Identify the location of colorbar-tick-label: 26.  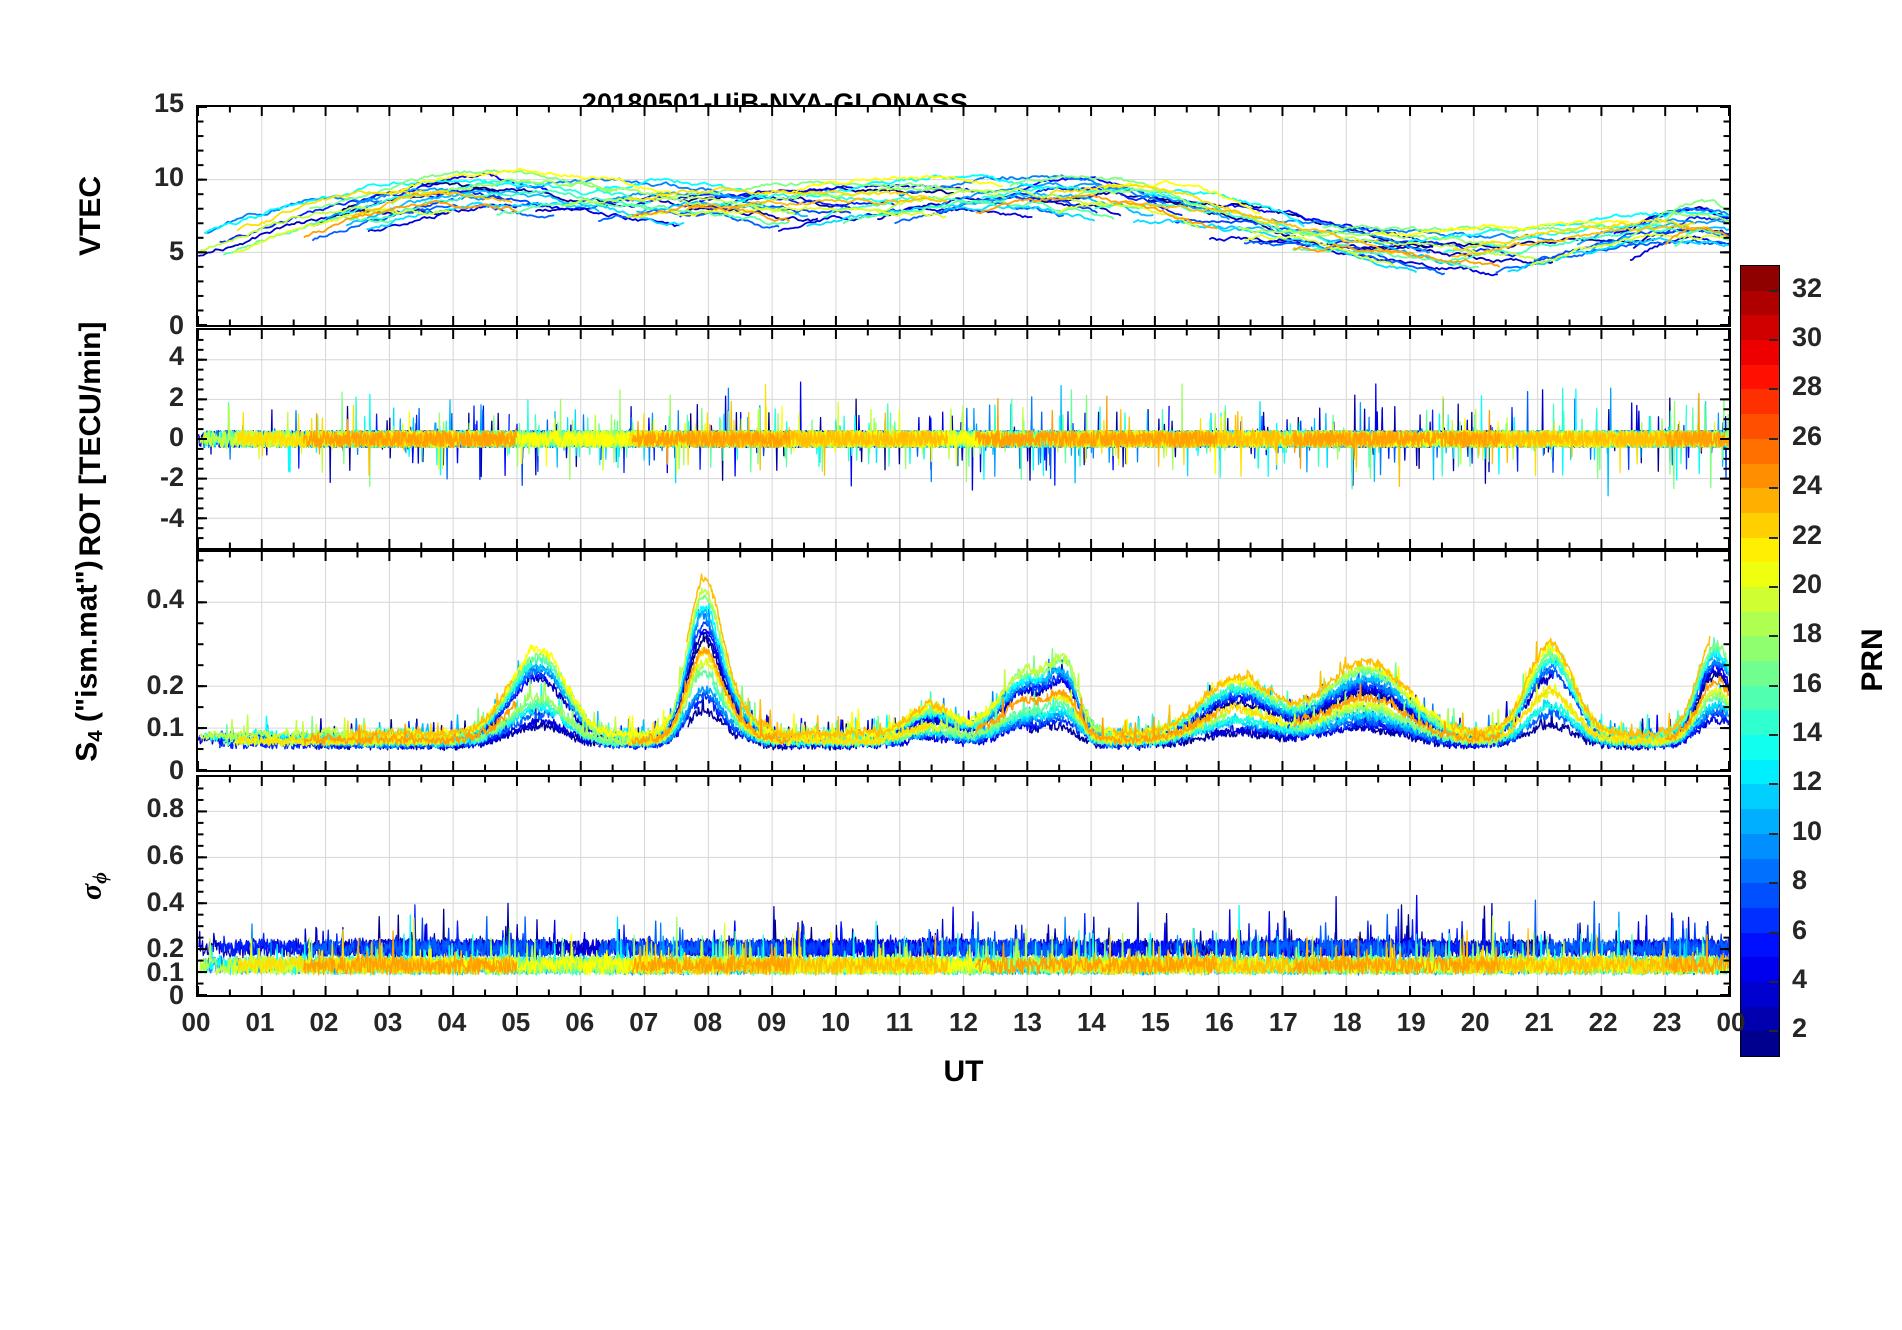
(1807, 435).